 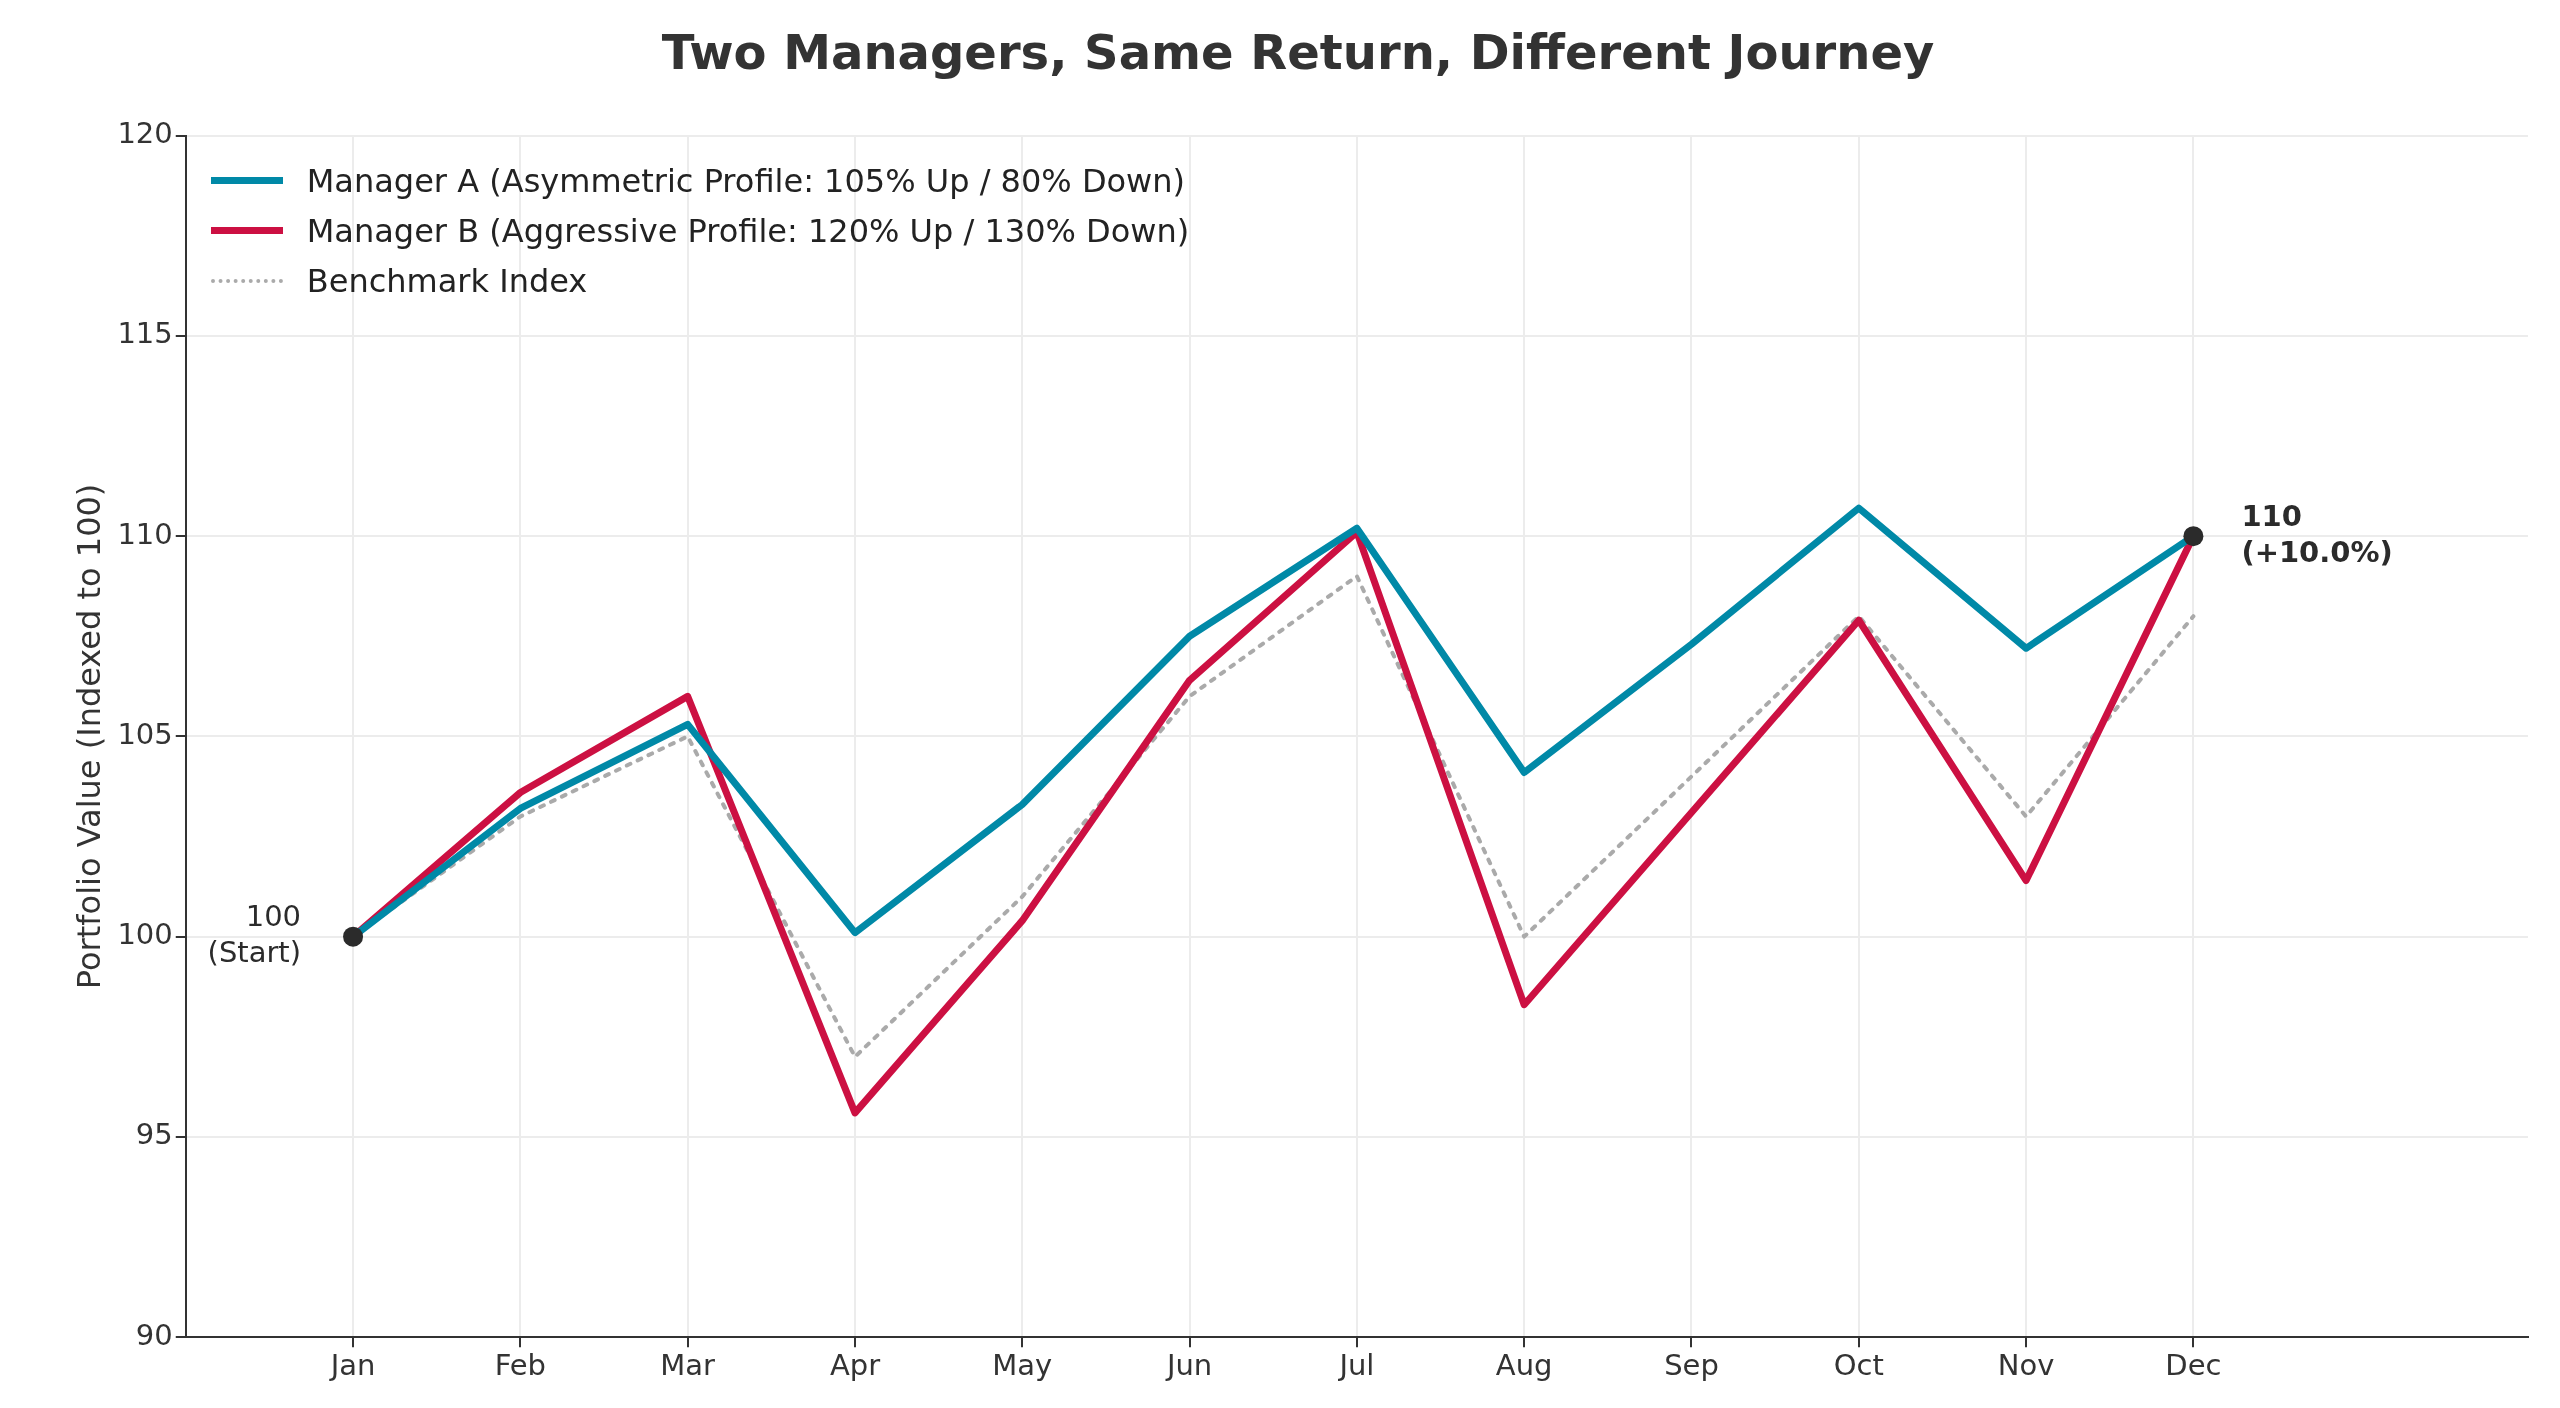 What do you see at coordinates (1691, 1365) in the screenshot?
I see `x-tick-label: Sep` at bounding box center [1691, 1365].